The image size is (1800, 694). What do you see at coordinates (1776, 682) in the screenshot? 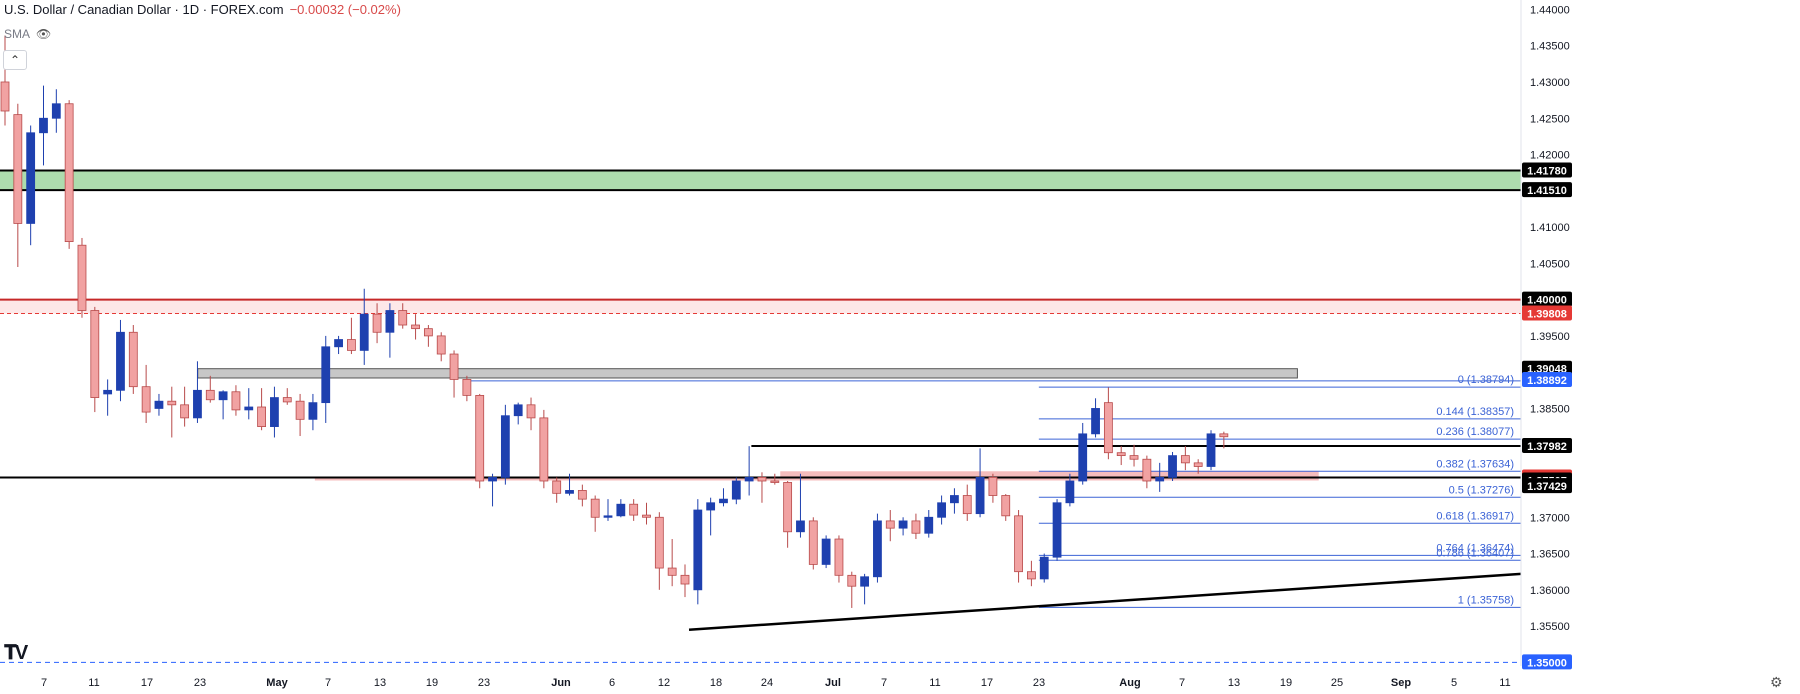
I see `gear-icon: ⚙` at bounding box center [1776, 682].